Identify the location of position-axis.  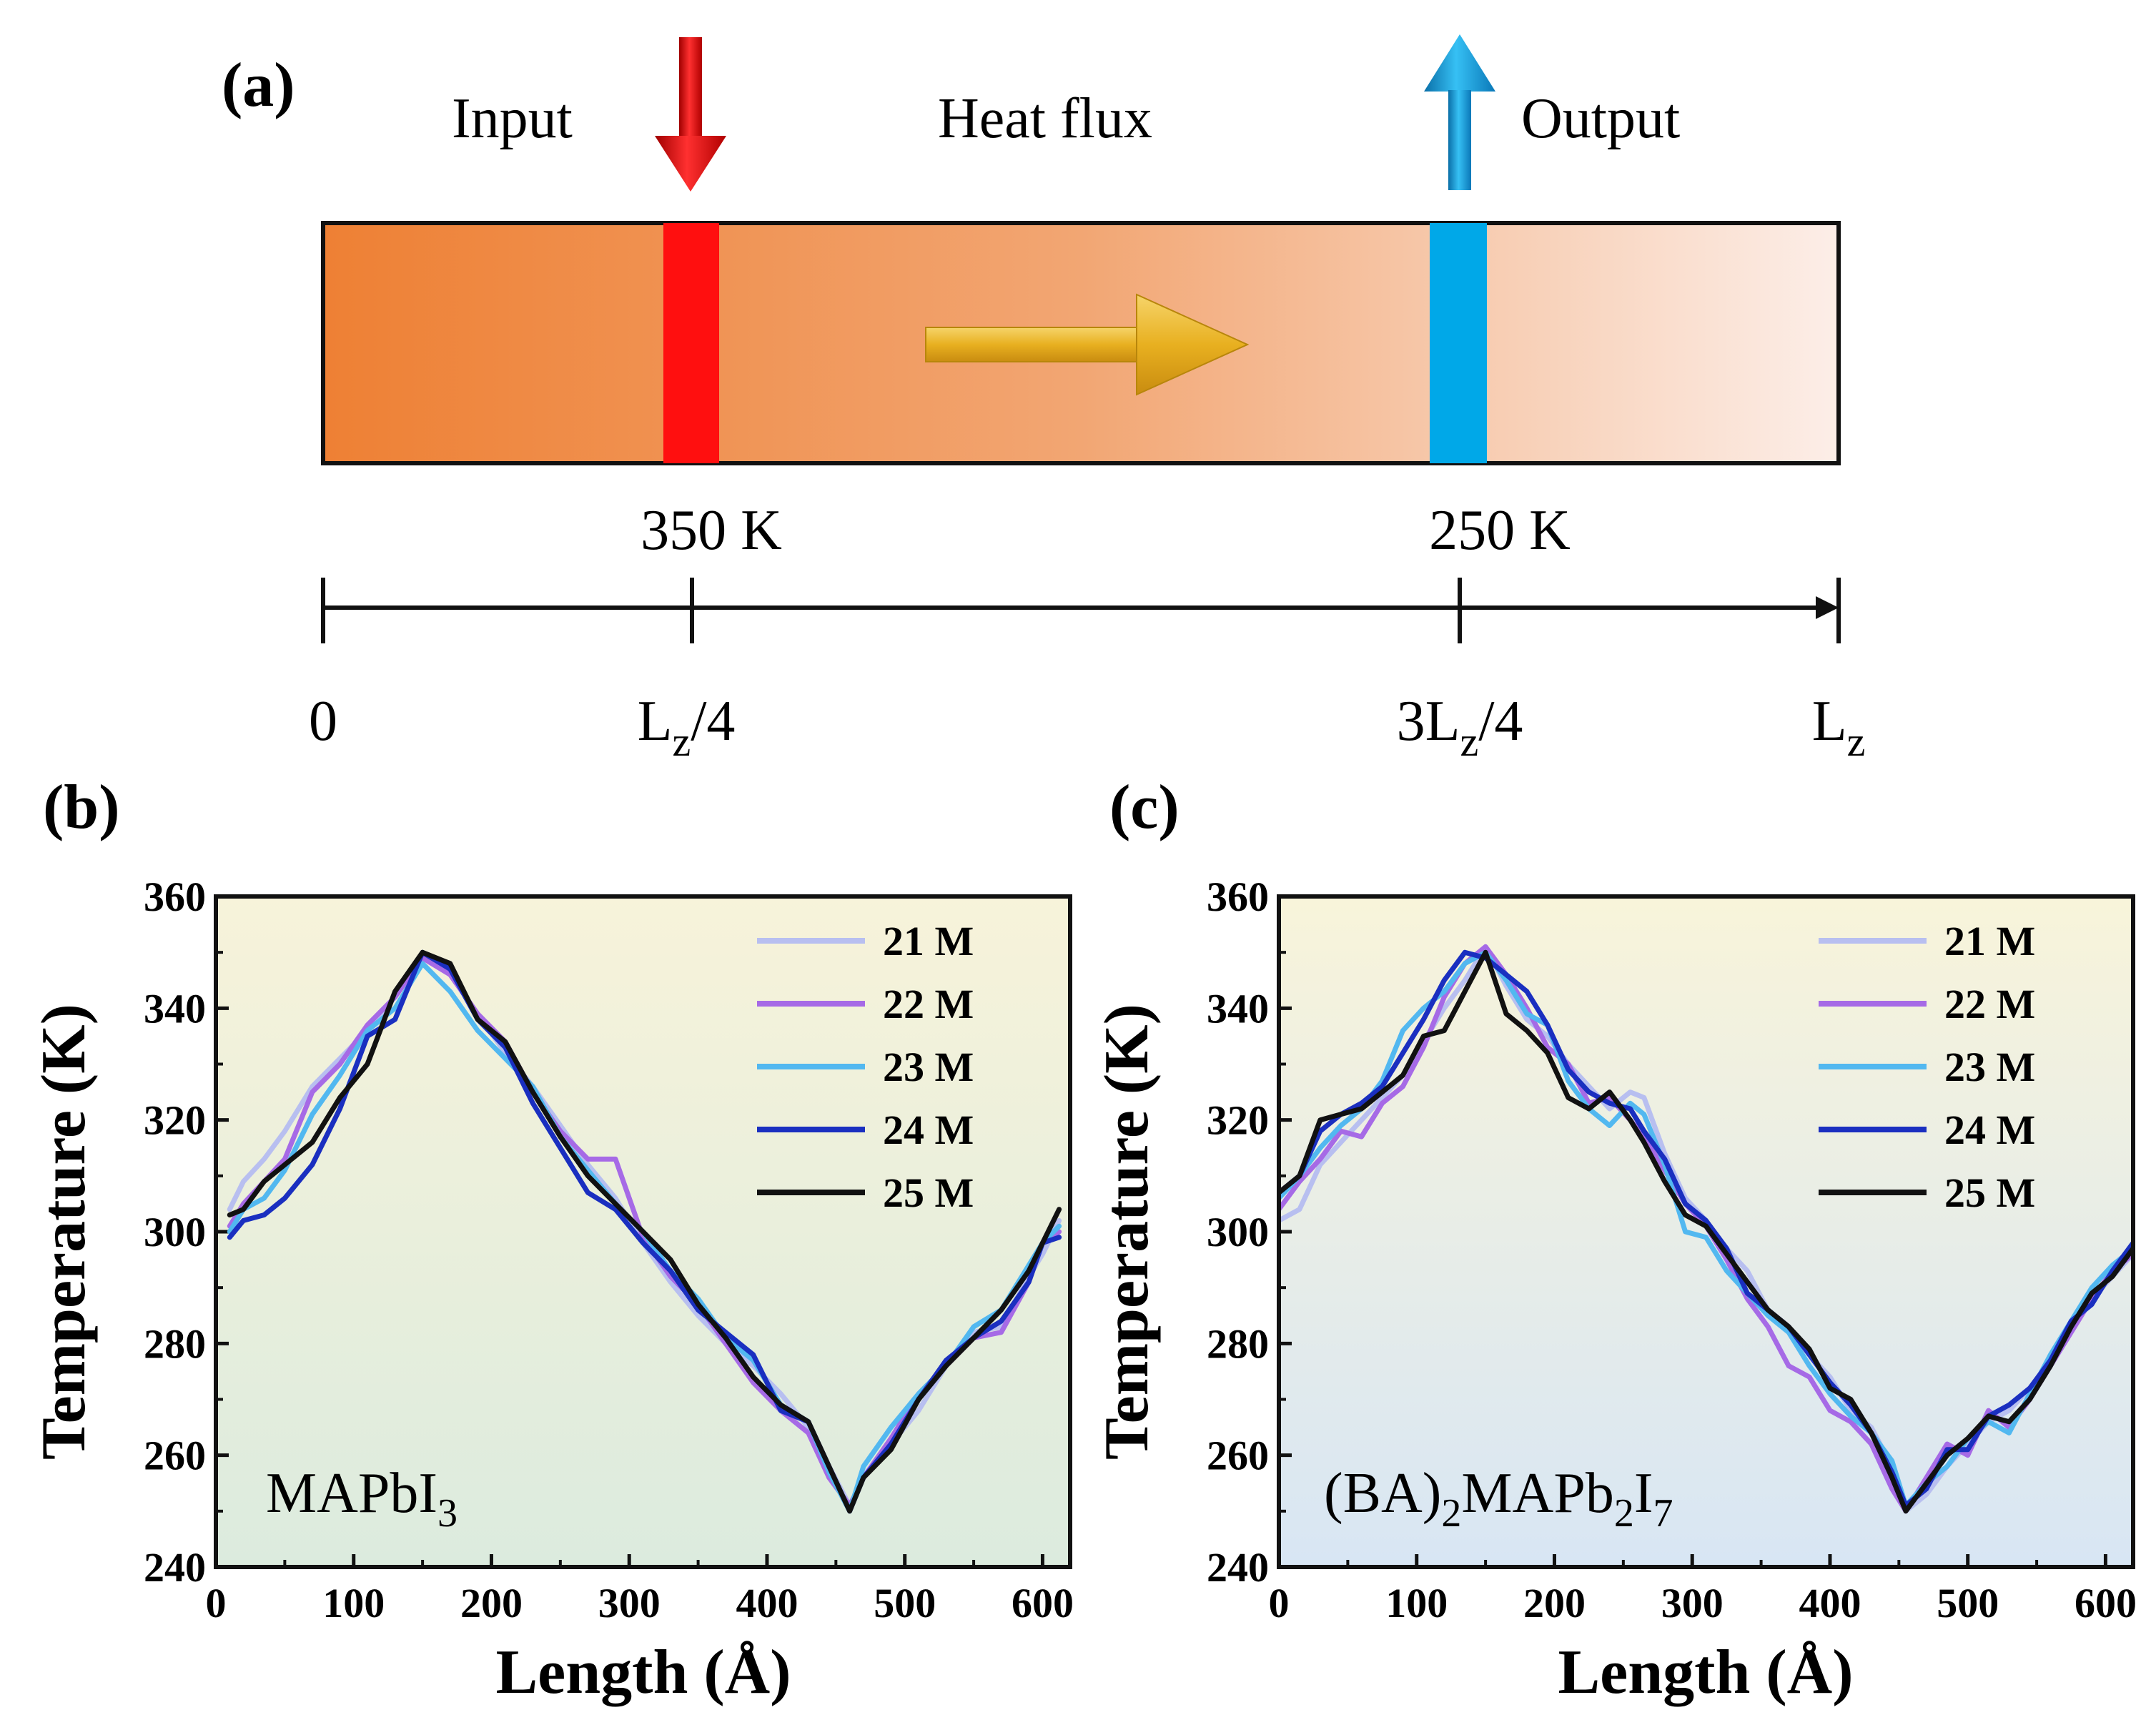
(1081, 610).